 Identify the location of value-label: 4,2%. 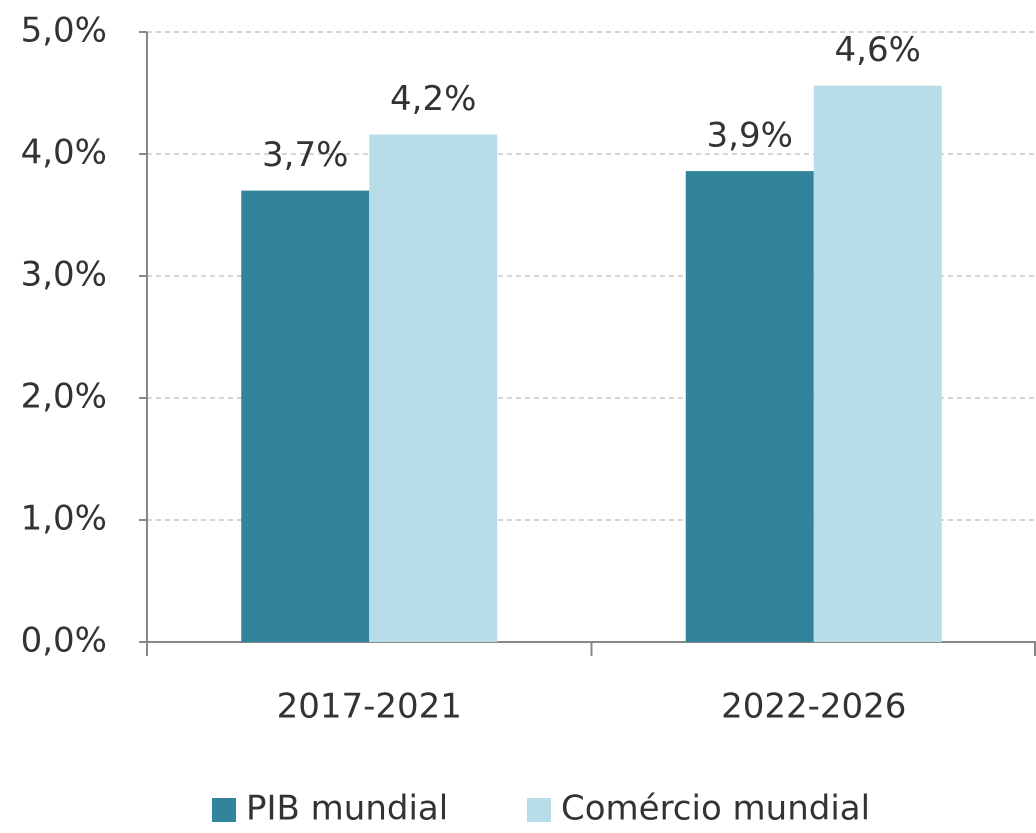
(433, 99).